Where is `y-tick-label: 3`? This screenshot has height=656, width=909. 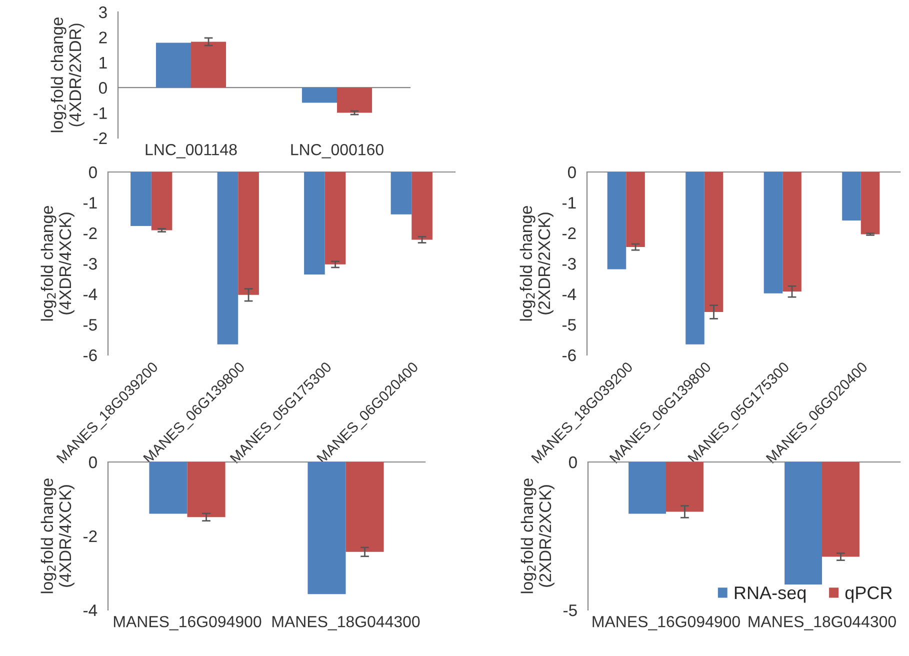 y-tick-label: 3 is located at coordinates (102, 12).